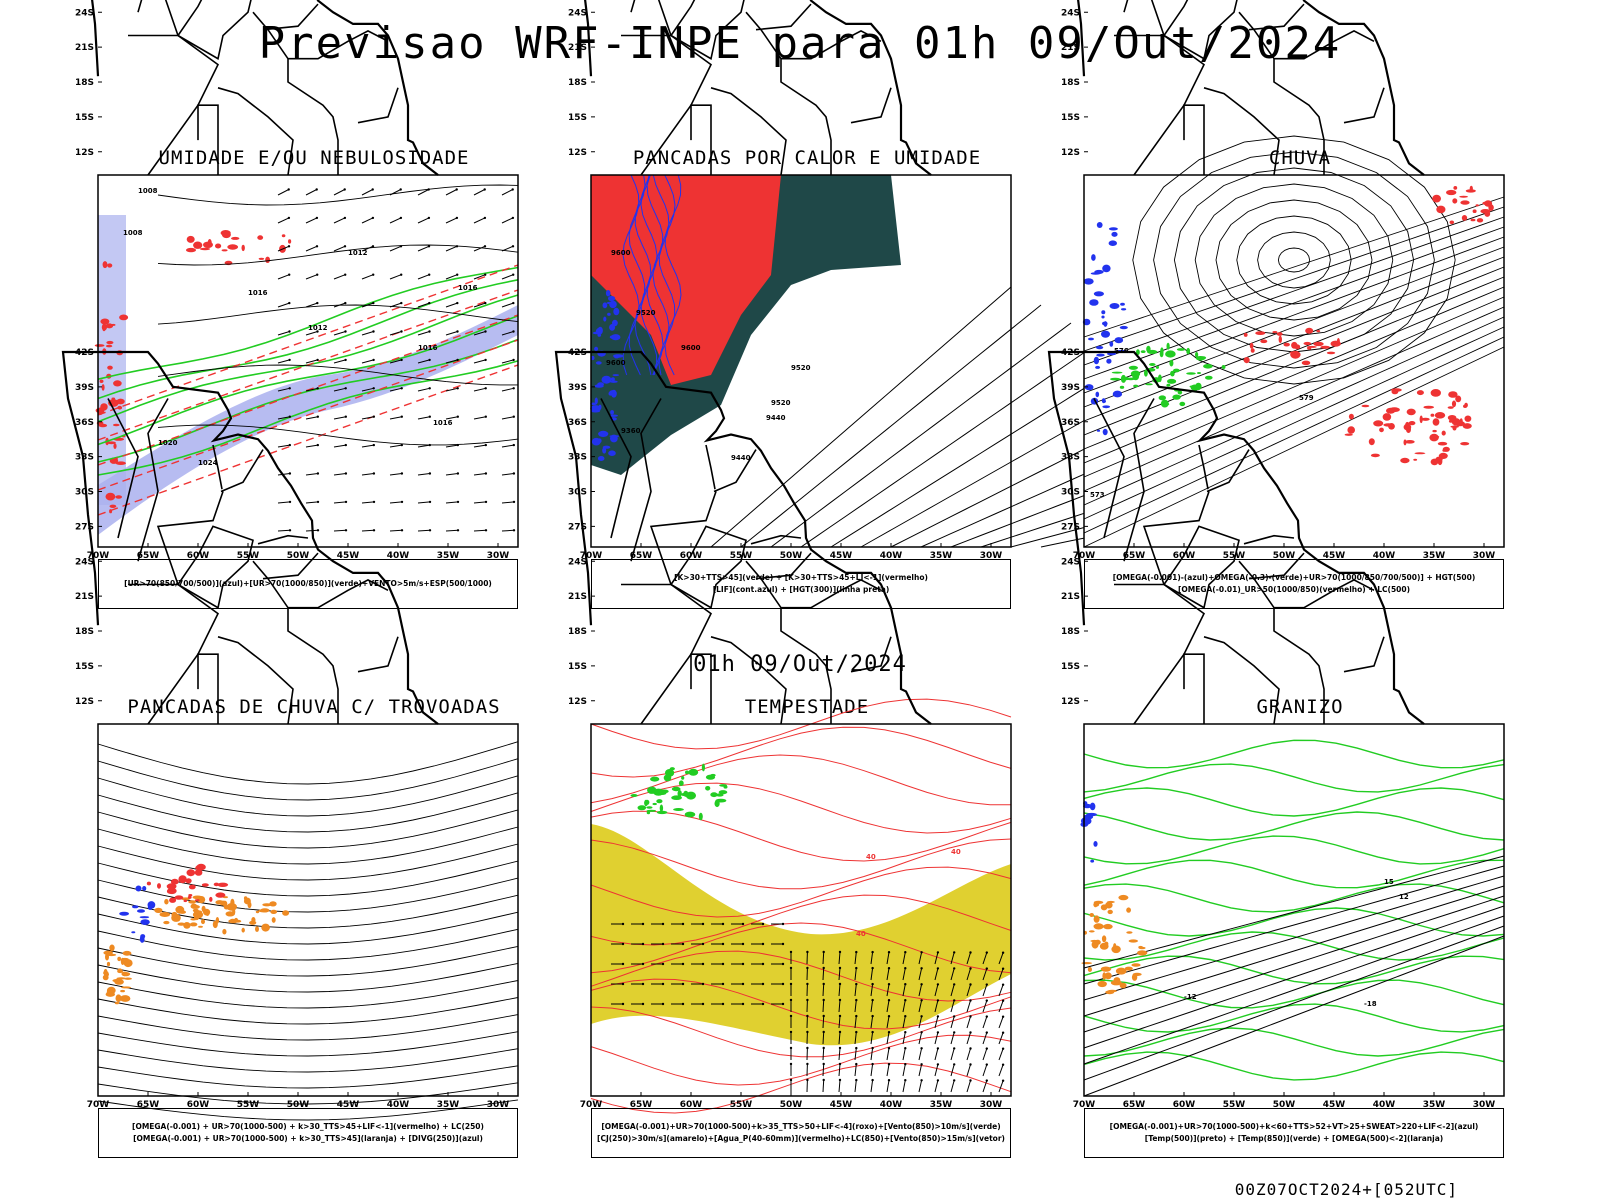  I want to click on hgt500-contour, so click(1294, 375).